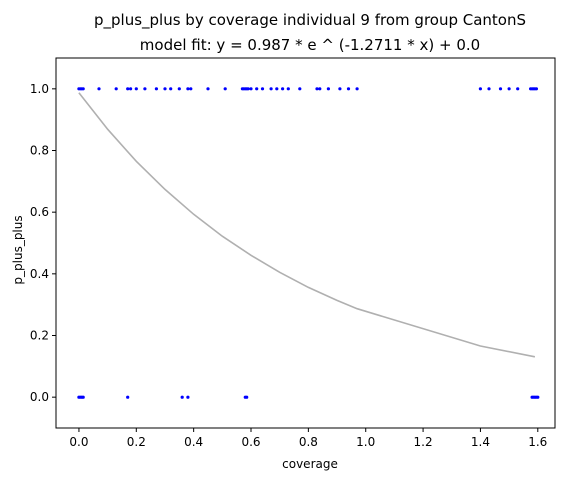 Image resolution: width=567 pixels, height=480 pixels. Describe the element at coordinates (43, 243) in the screenshot. I see `y-axis: 0.0 0.2 0.4 0.6 0.8 1.0` at that location.